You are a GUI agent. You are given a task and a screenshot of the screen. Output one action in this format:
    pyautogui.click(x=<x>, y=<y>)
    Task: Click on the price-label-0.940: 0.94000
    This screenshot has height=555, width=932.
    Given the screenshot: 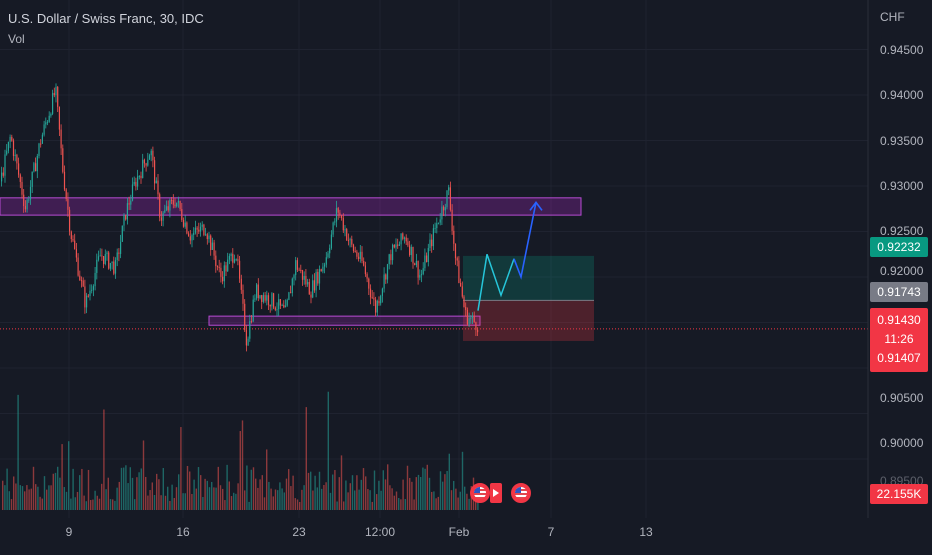 What is the action you would take?
    pyautogui.click(x=902, y=95)
    